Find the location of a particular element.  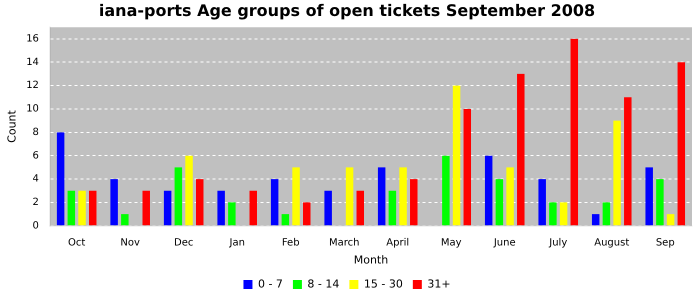

x-tick-label: July is located at coordinates (558, 242).